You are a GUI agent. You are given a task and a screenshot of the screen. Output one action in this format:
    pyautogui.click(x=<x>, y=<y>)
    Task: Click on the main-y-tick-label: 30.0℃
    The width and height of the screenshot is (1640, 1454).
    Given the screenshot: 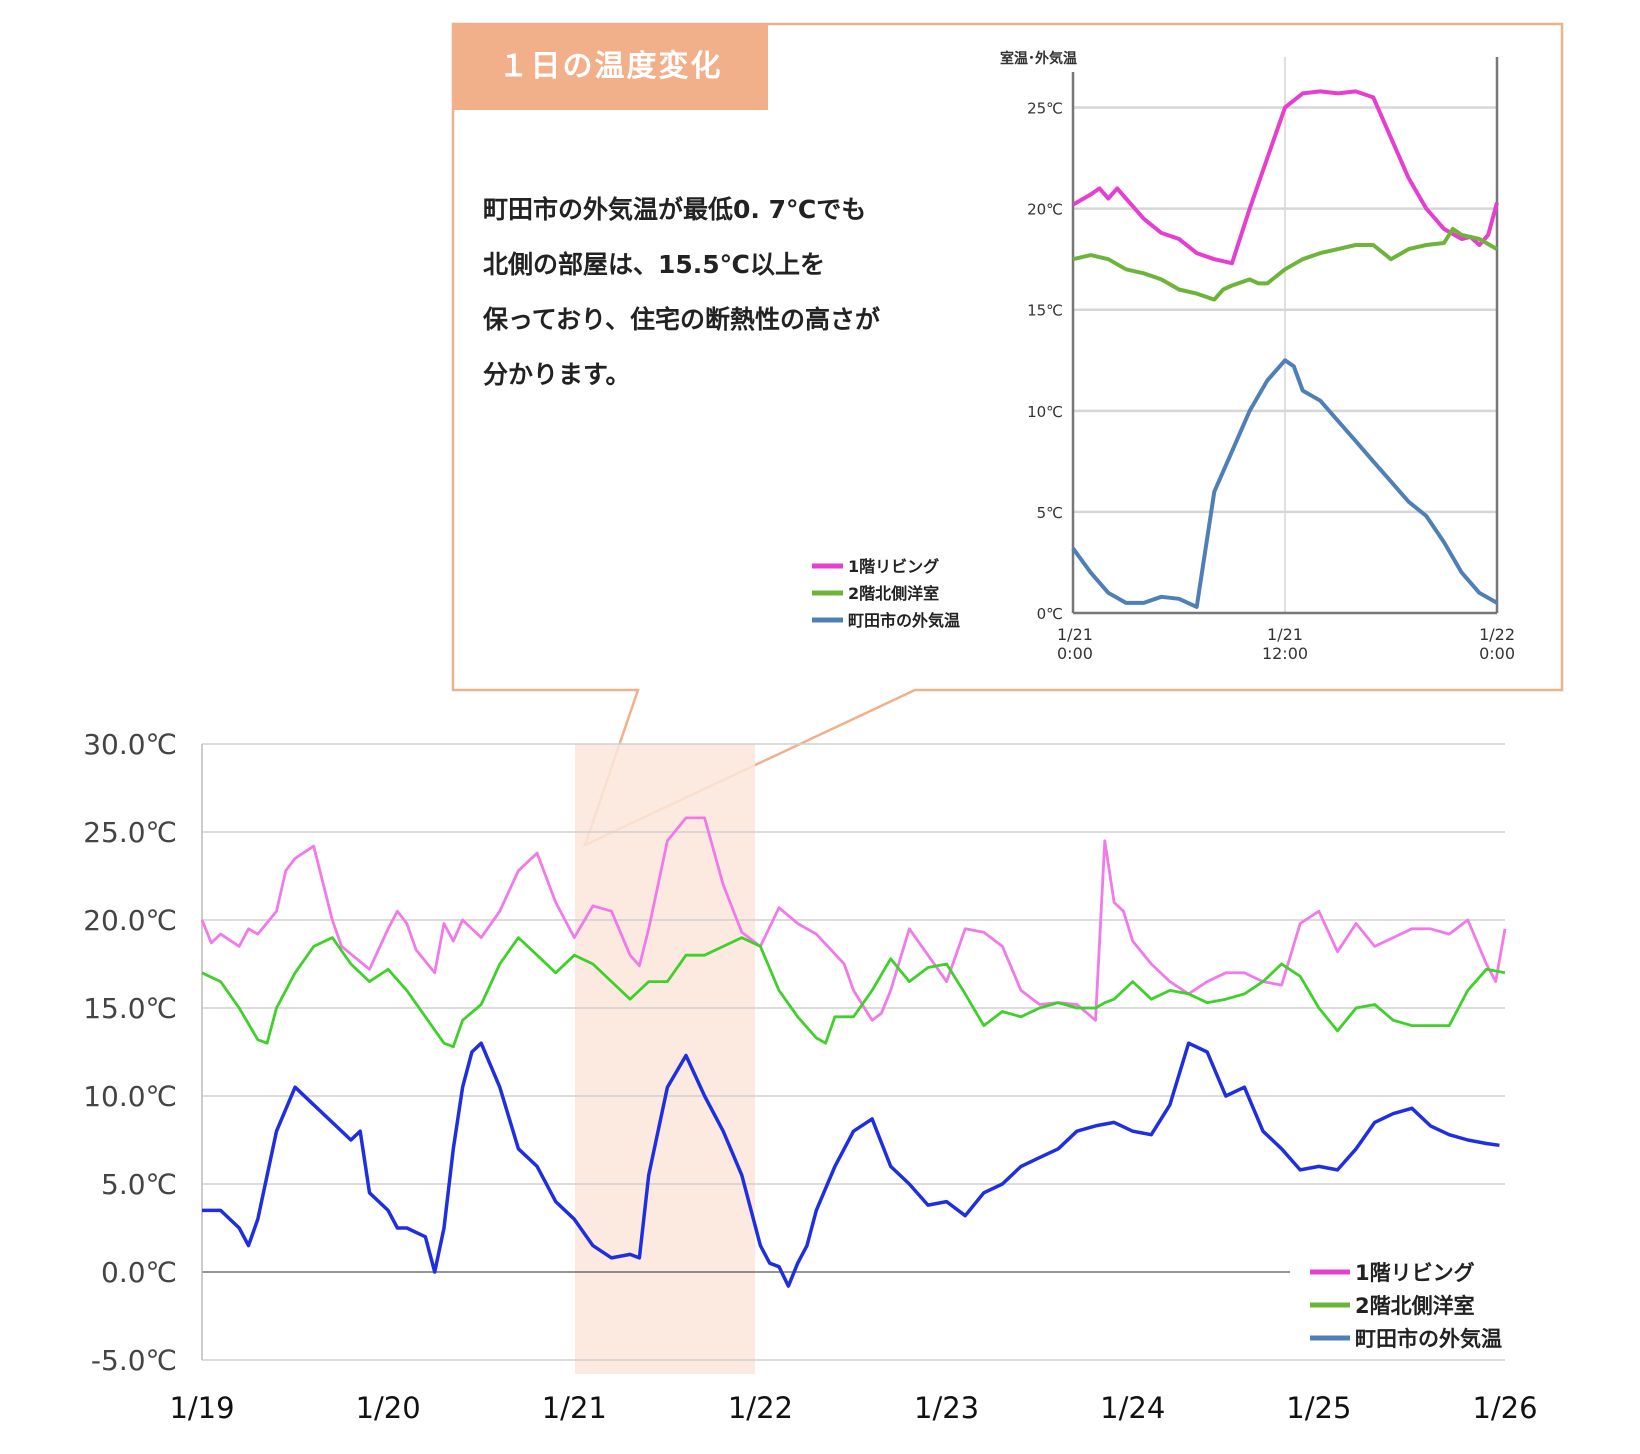 What is the action you would take?
    pyautogui.click(x=130, y=744)
    